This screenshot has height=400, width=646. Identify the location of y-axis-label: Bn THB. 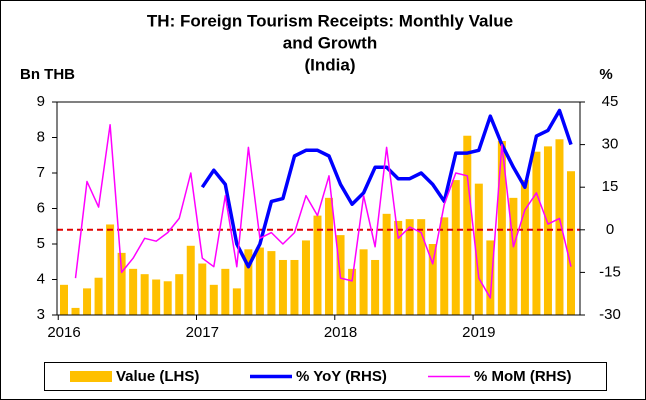
(47, 74).